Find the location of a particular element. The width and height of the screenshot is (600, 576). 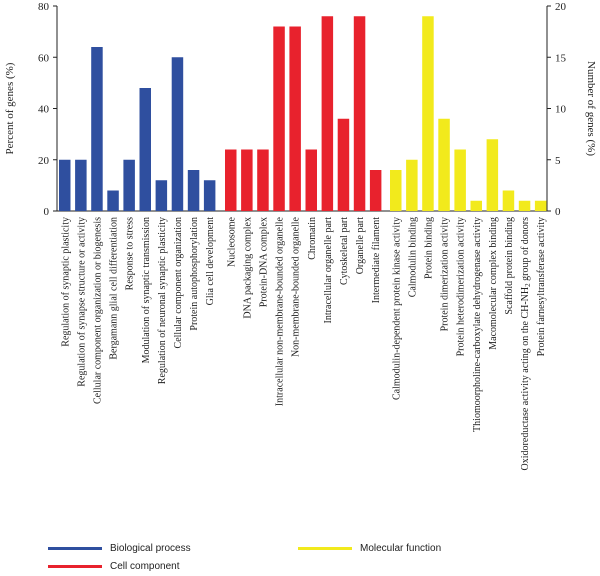

y-tick-label-right: 5 is located at coordinates (558, 161).